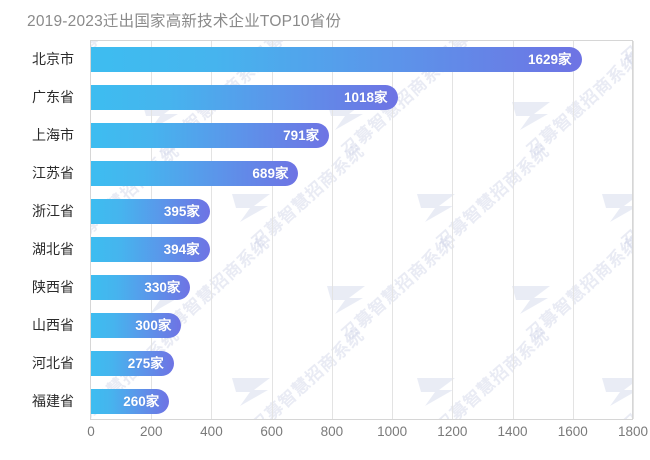  What do you see at coordinates (452, 431) in the screenshot?
I see `x-axis-tick-label: 1200` at bounding box center [452, 431].